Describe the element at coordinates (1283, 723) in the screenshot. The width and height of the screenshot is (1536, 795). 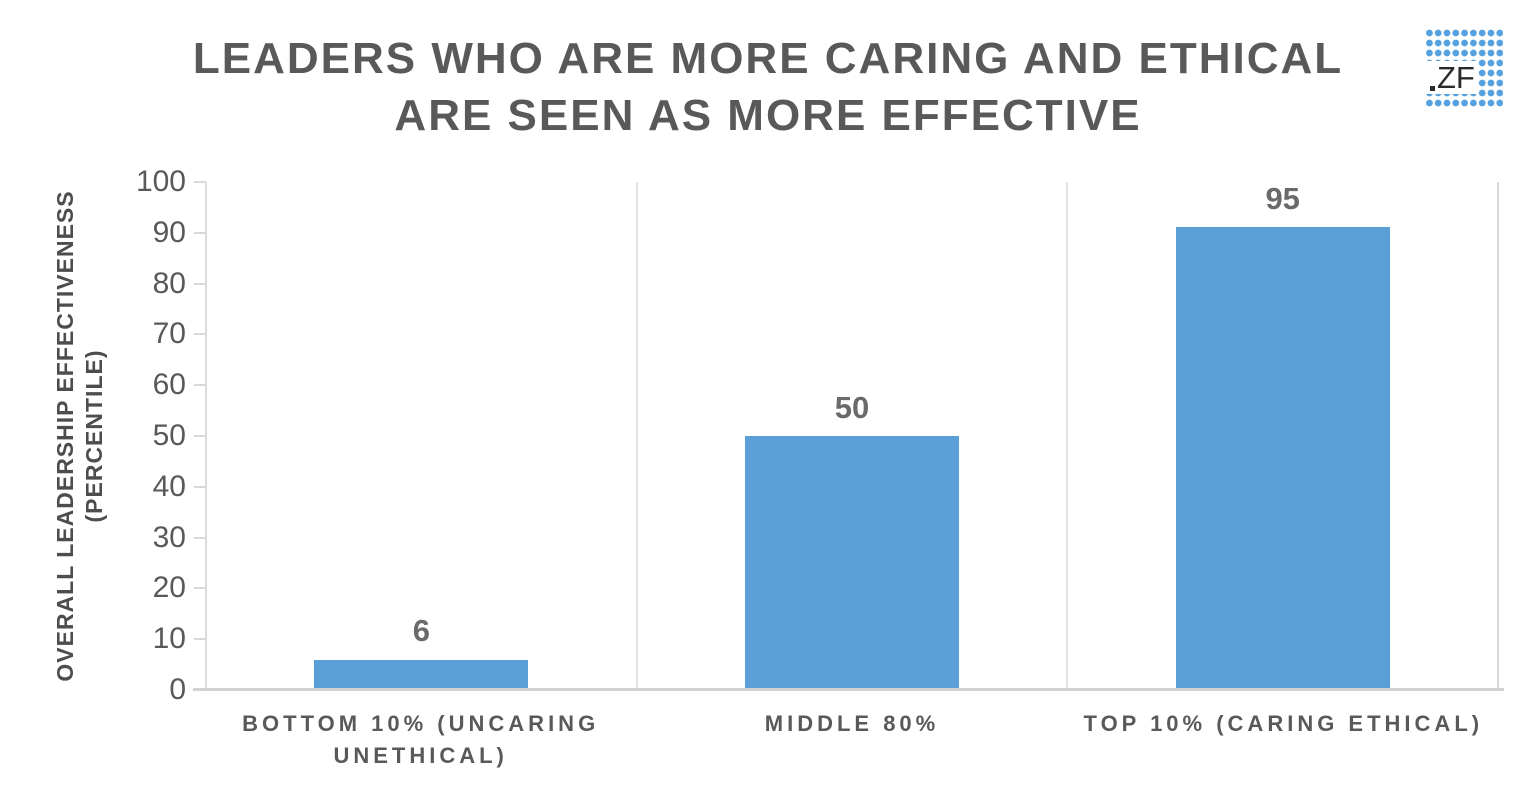
I see `category-label-top-10: TOP 10% (CARING ETHICAL)` at that location.